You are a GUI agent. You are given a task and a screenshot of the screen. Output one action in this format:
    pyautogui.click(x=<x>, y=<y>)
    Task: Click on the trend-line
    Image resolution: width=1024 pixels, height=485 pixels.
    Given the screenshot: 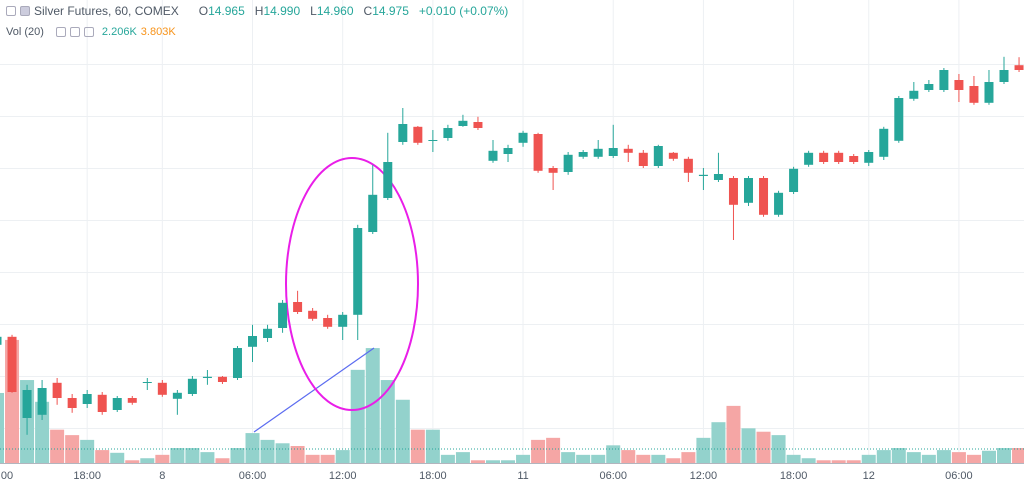 What is the action you would take?
    pyautogui.click(x=314, y=390)
    